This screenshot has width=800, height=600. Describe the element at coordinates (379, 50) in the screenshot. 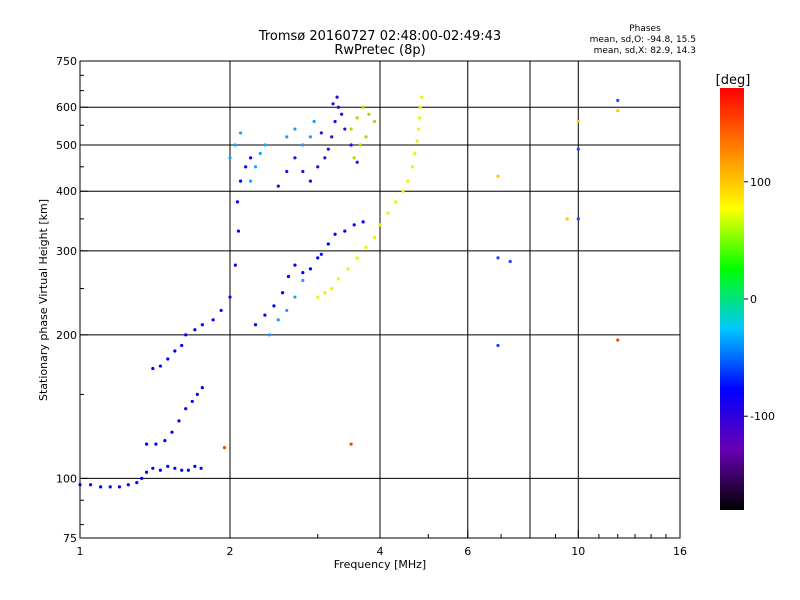

I see `chart-subtitle: RwPretec (8p)` at that location.